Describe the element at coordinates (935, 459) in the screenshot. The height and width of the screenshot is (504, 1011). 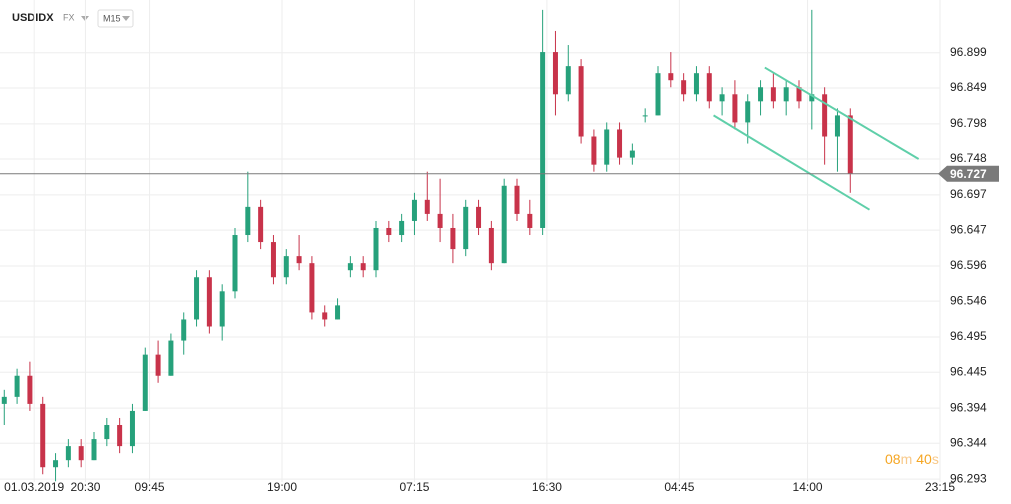
I see `timer-seconds-unit: s` at that location.